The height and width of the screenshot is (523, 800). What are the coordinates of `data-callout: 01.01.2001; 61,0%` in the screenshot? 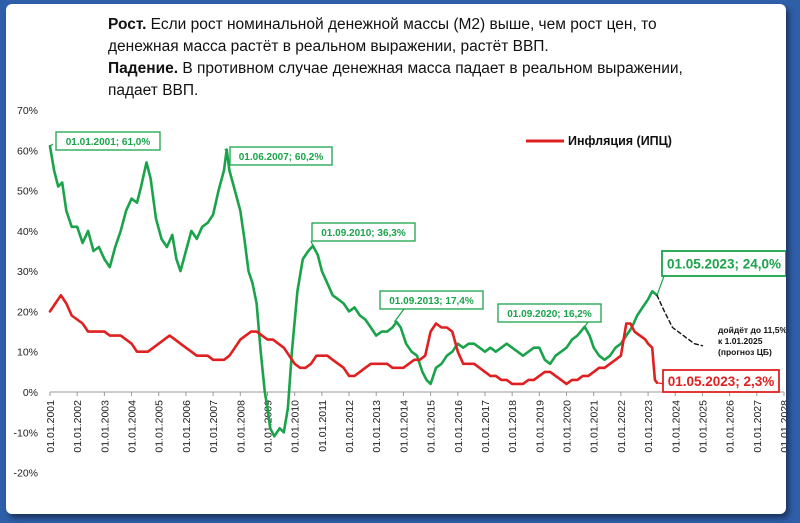 It's located at (105, 141).